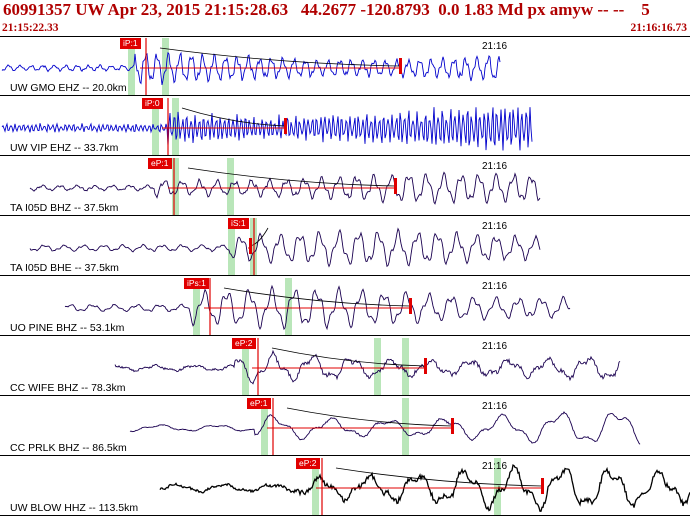 The image size is (690, 518). What do you see at coordinates (658, 28) in the screenshot?
I see `end-time: 21:16:16.73` at bounding box center [658, 28].